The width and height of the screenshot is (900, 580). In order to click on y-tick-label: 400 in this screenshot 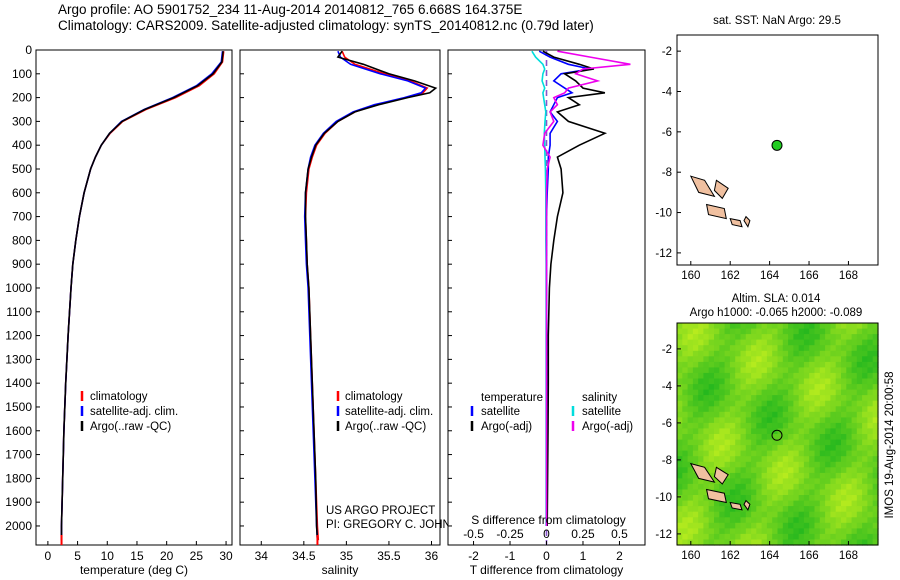, I will do `click(22, 145)`.